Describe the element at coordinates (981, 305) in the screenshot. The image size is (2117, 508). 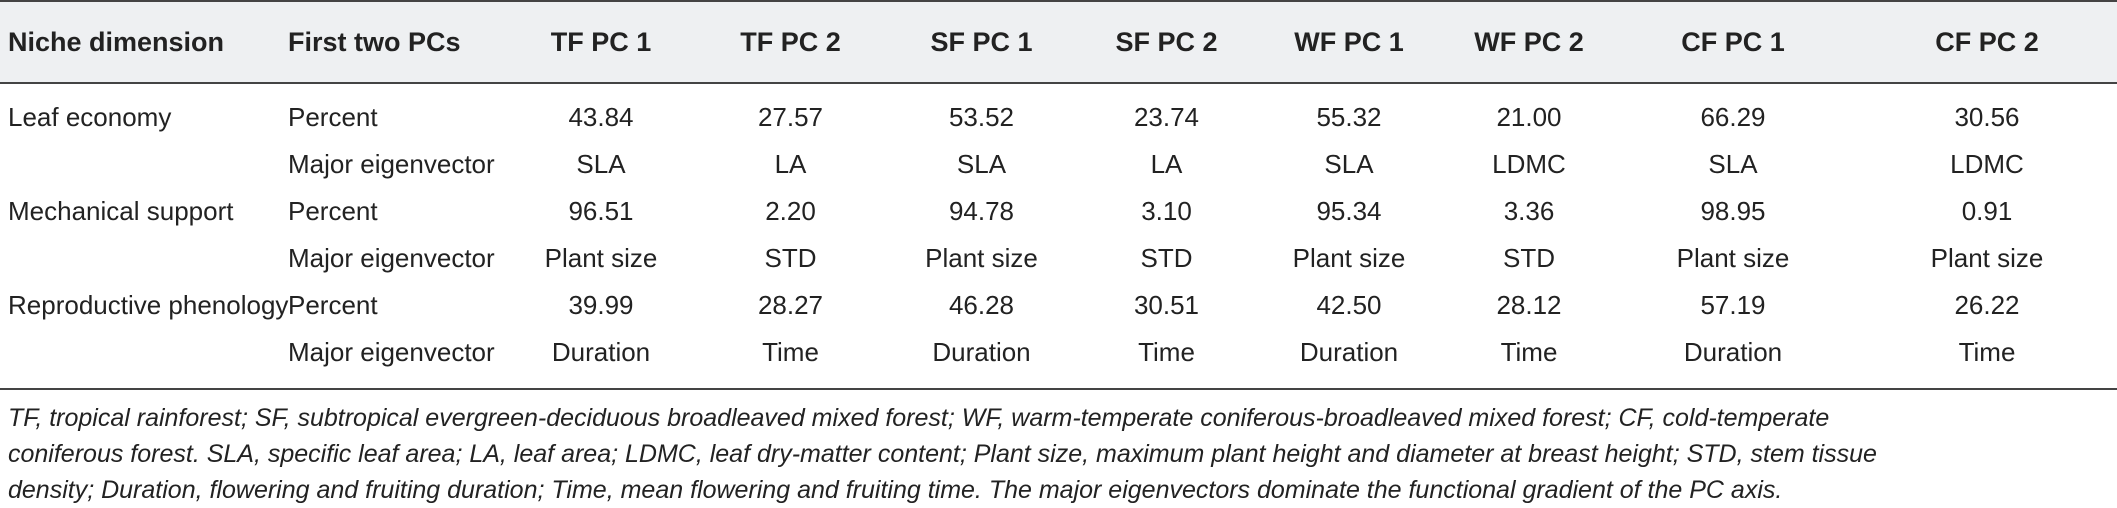
I see `table-cell: 46.28` at that location.